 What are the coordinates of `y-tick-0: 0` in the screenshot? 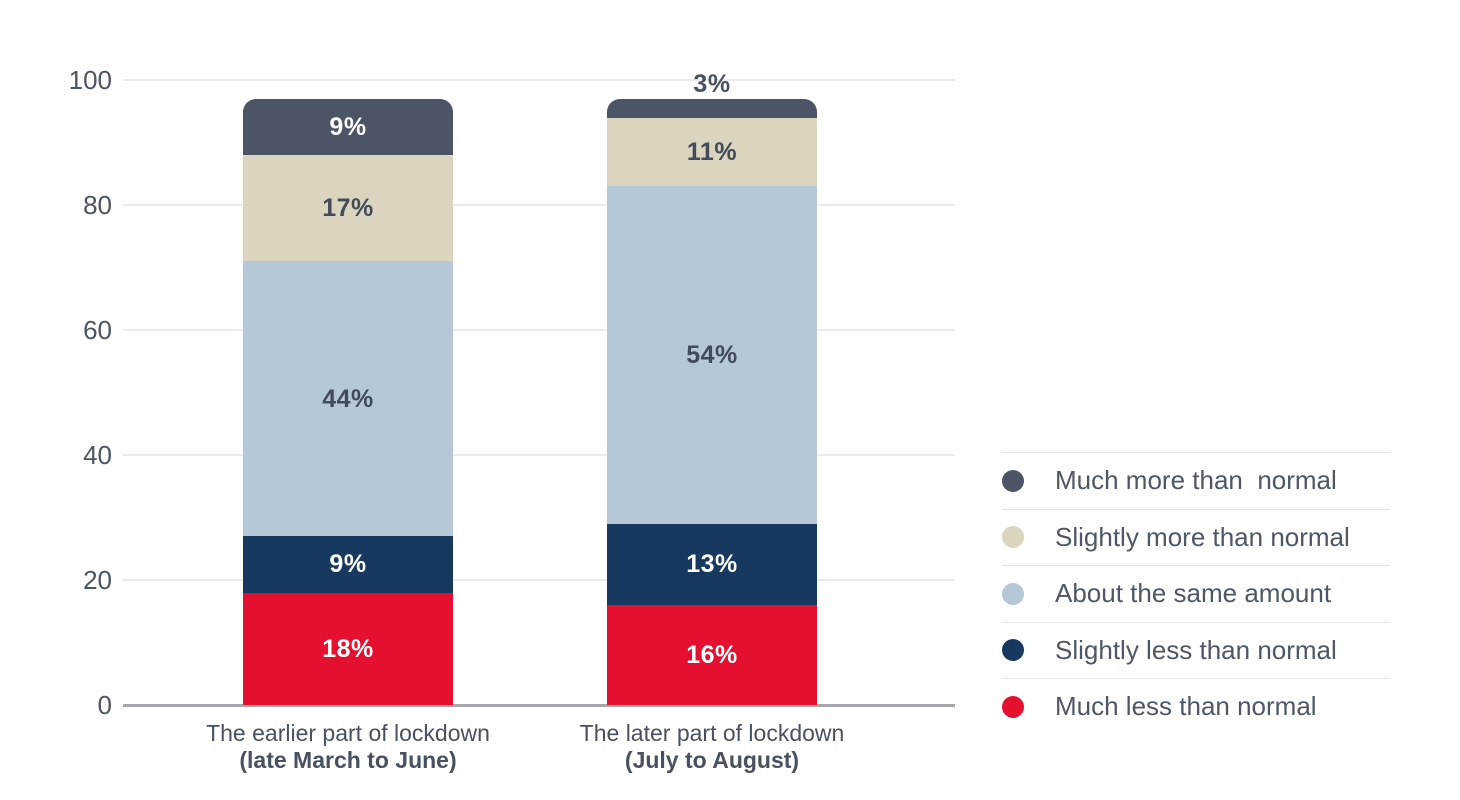 It's located at (104, 705).